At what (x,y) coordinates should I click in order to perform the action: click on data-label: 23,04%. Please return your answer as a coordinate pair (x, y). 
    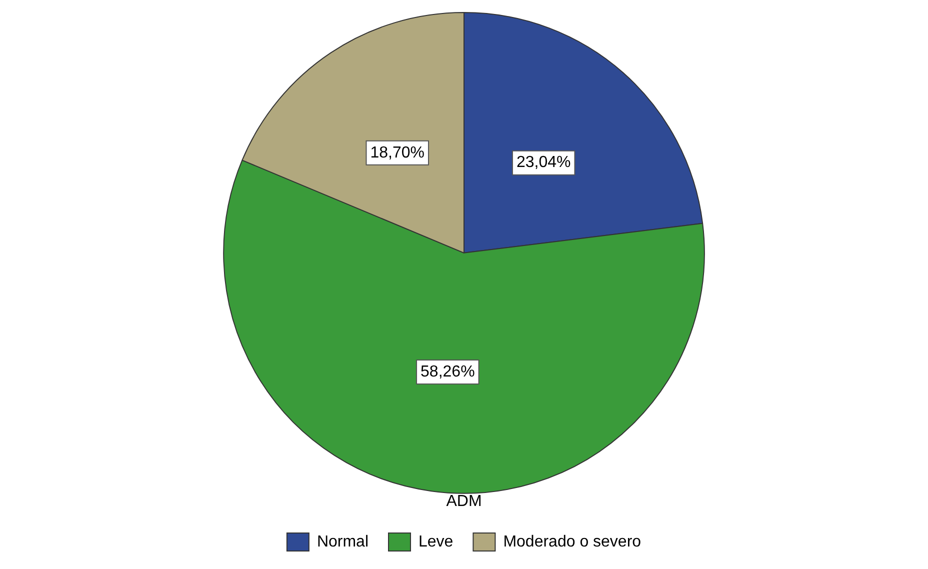
    Looking at the image, I should click on (543, 163).